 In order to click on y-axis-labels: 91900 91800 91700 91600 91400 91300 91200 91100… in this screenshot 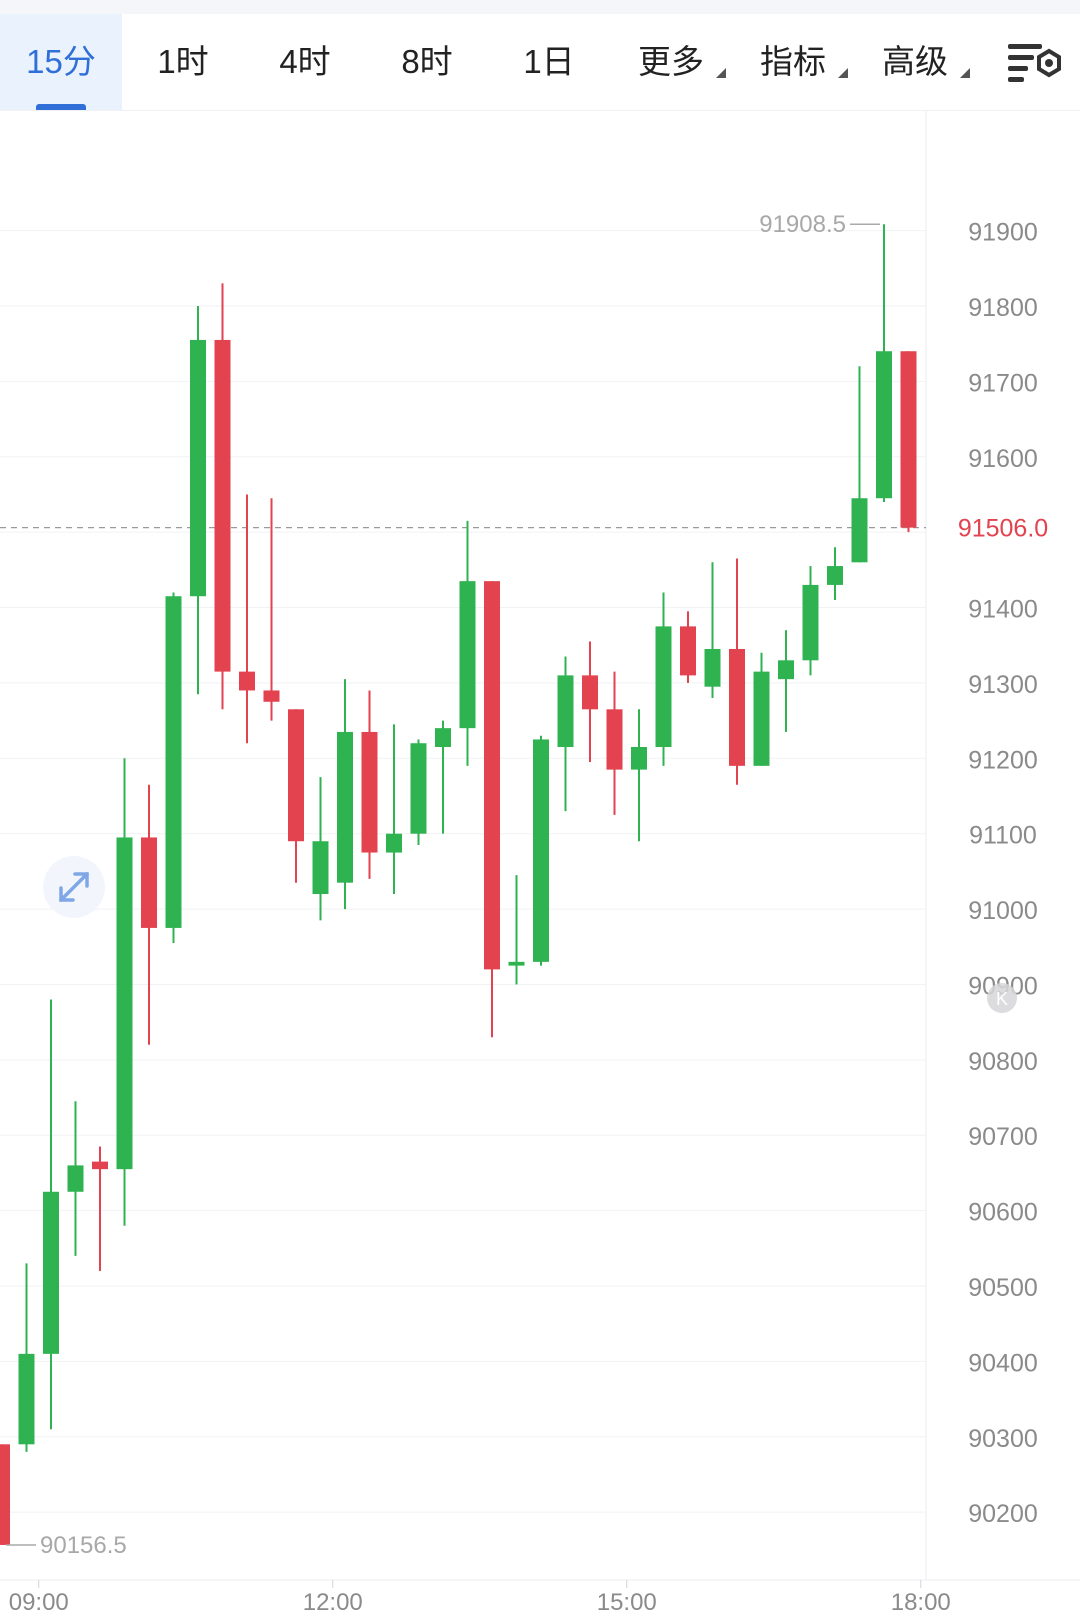, I will do `click(1003, 874)`.